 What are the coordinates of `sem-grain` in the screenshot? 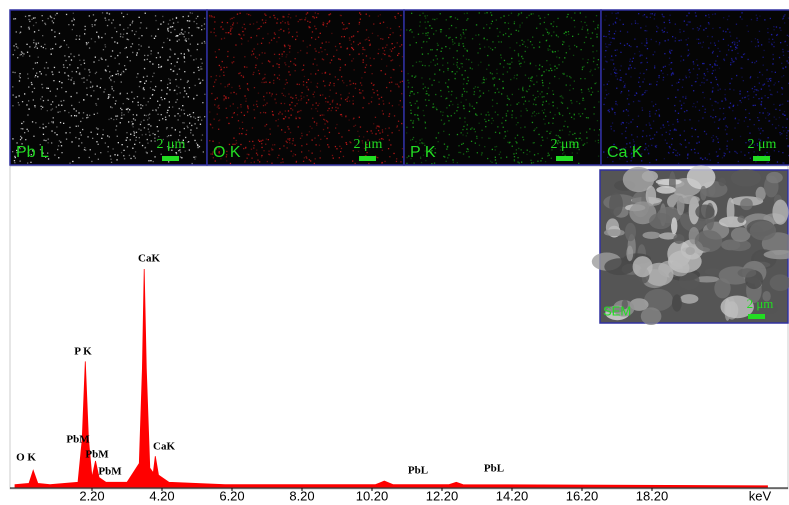 It's located at (779, 282).